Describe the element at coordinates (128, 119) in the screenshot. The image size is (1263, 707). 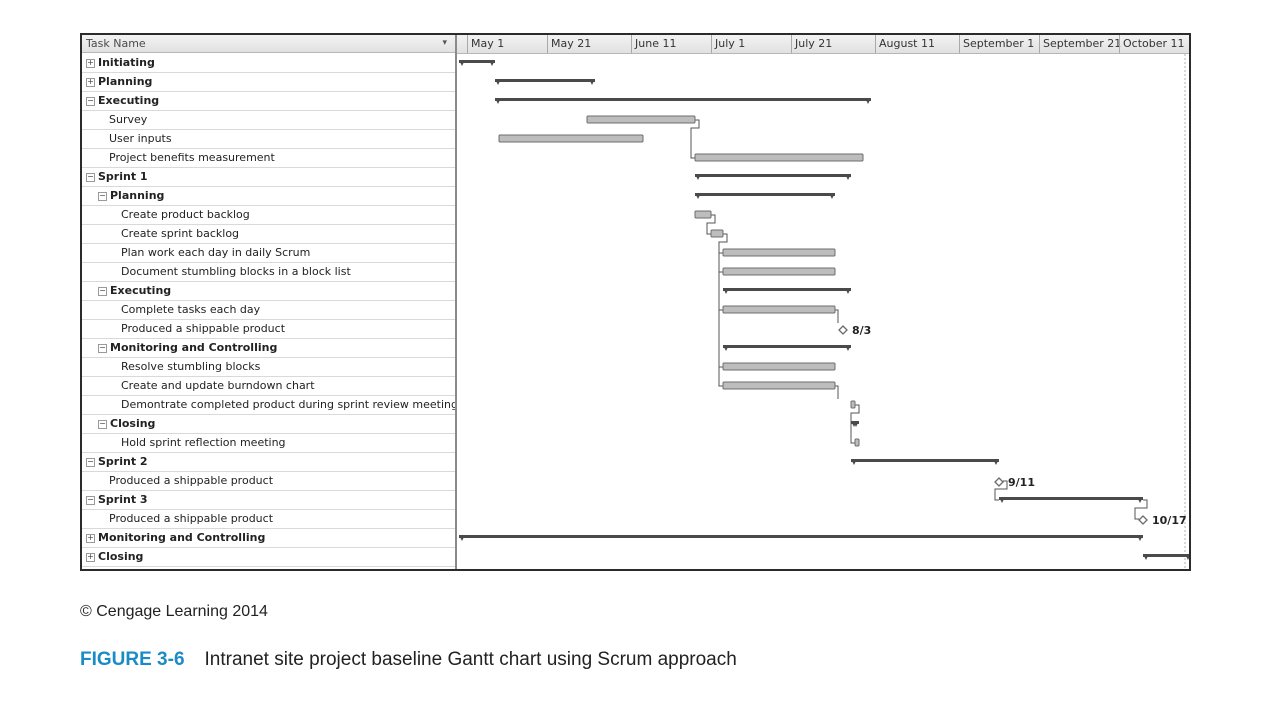
I see `task-name: Survey` at that location.